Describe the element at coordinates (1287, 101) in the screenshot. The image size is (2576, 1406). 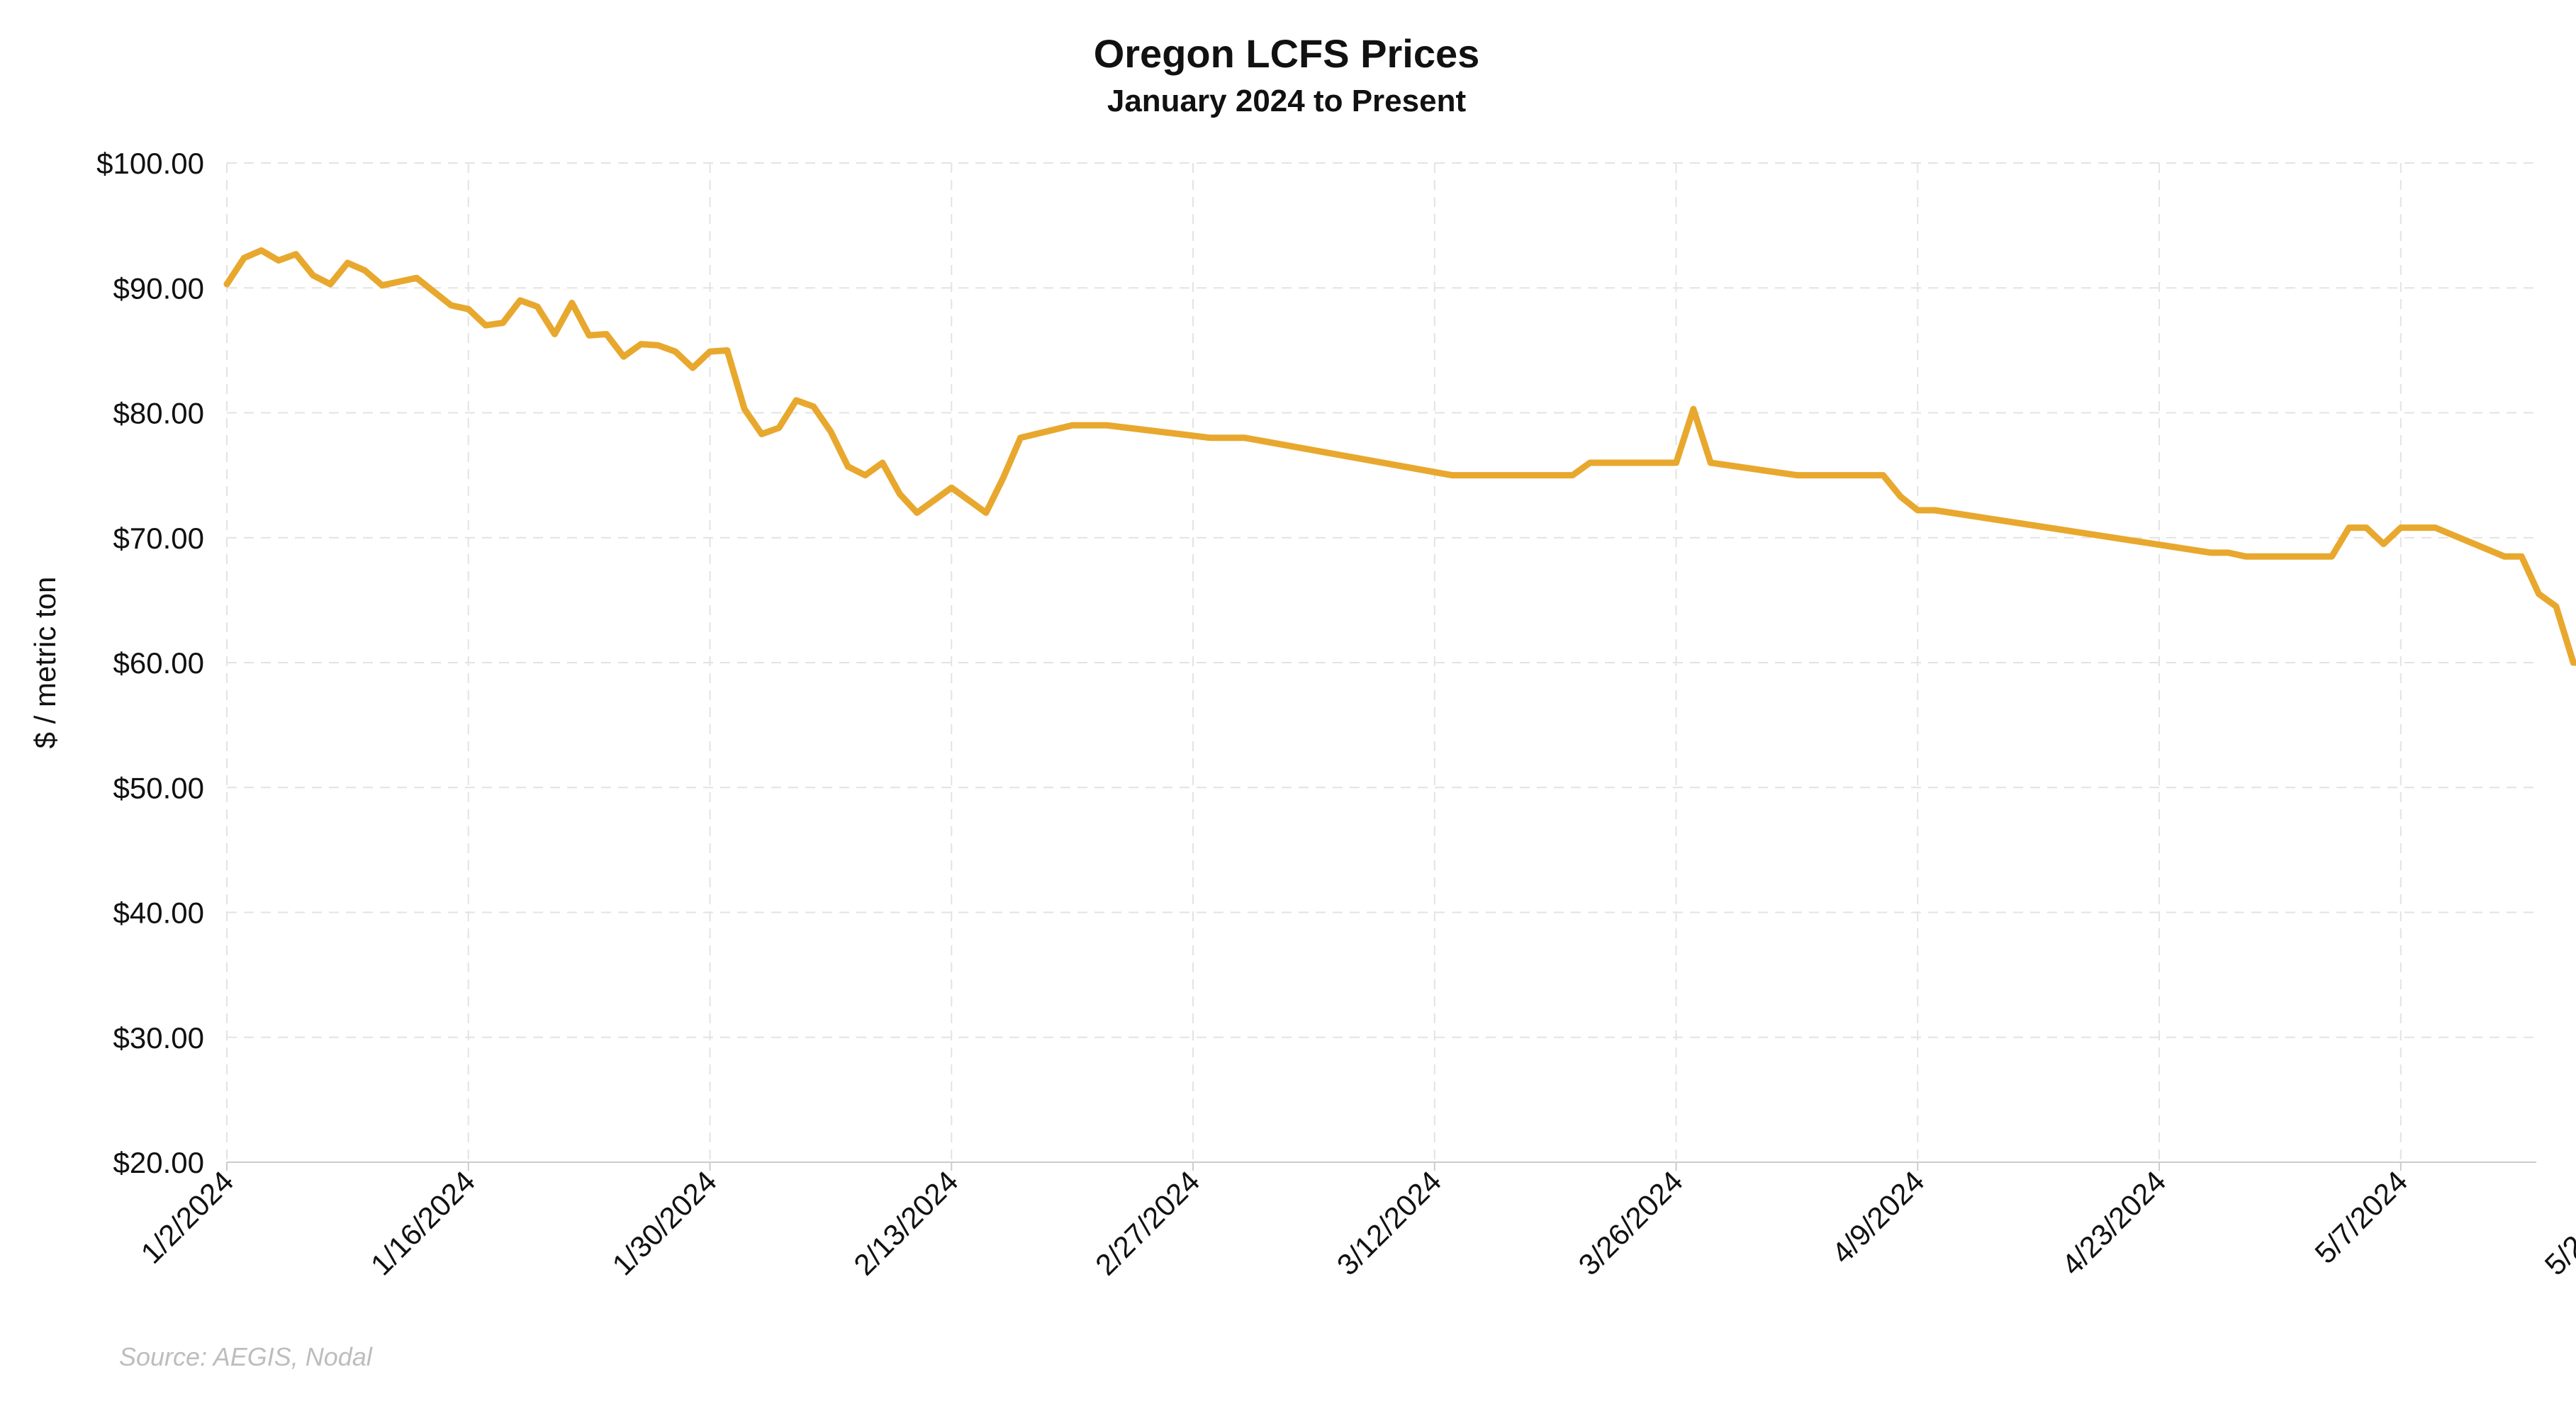
I see `chart-subtitle: January 2024 to Present` at that location.